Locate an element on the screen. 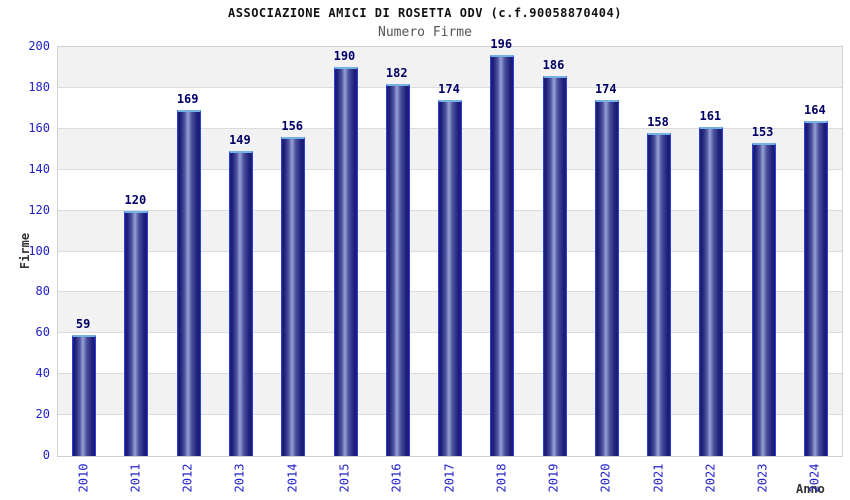 The width and height of the screenshot is (850, 500). x-tick-text: 2015 is located at coordinates (344, 478).